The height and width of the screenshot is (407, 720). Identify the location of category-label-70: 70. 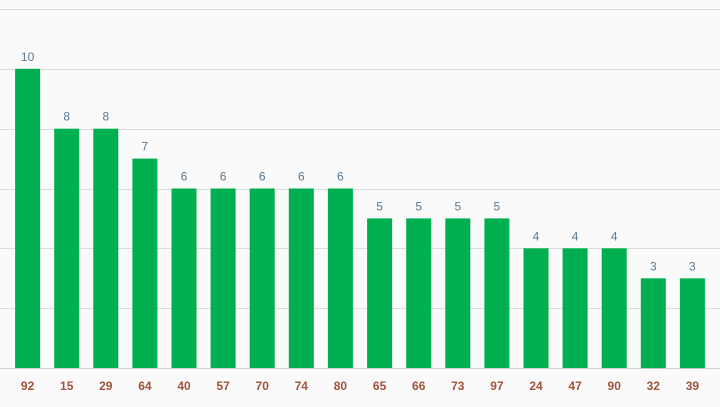
(263, 386).